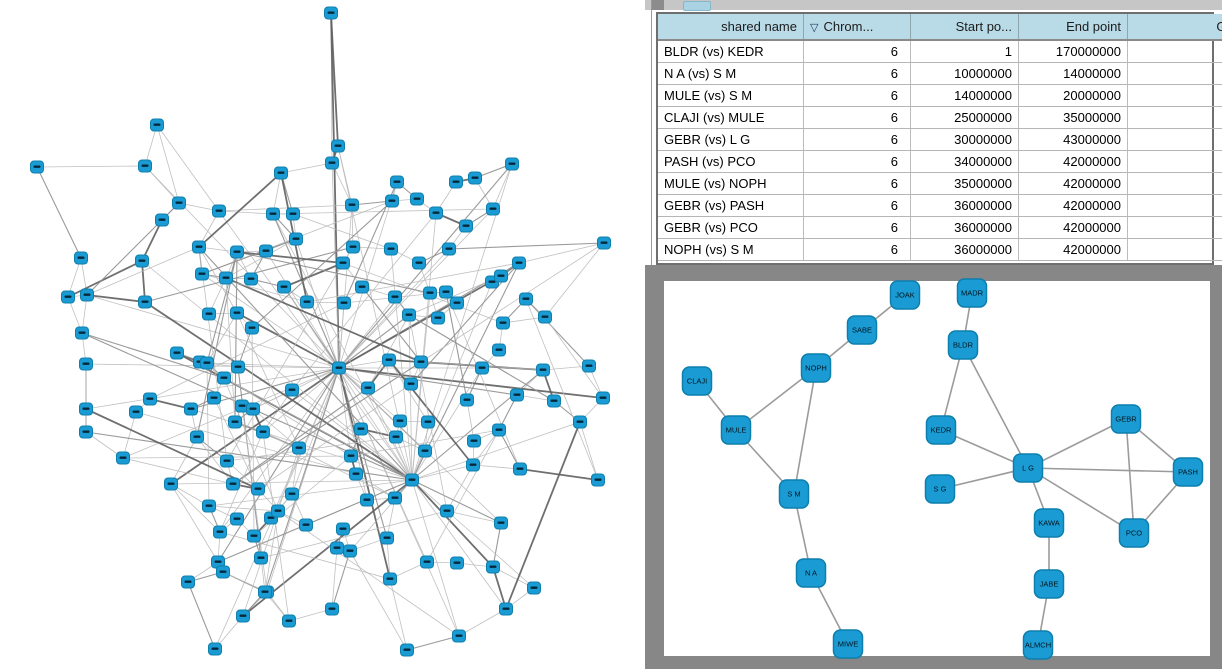 The height and width of the screenshot is (669, 1222). Describe the element at coordinates (1073, 139) in the screenshot. I see `table-cell: 43000000` at that location.